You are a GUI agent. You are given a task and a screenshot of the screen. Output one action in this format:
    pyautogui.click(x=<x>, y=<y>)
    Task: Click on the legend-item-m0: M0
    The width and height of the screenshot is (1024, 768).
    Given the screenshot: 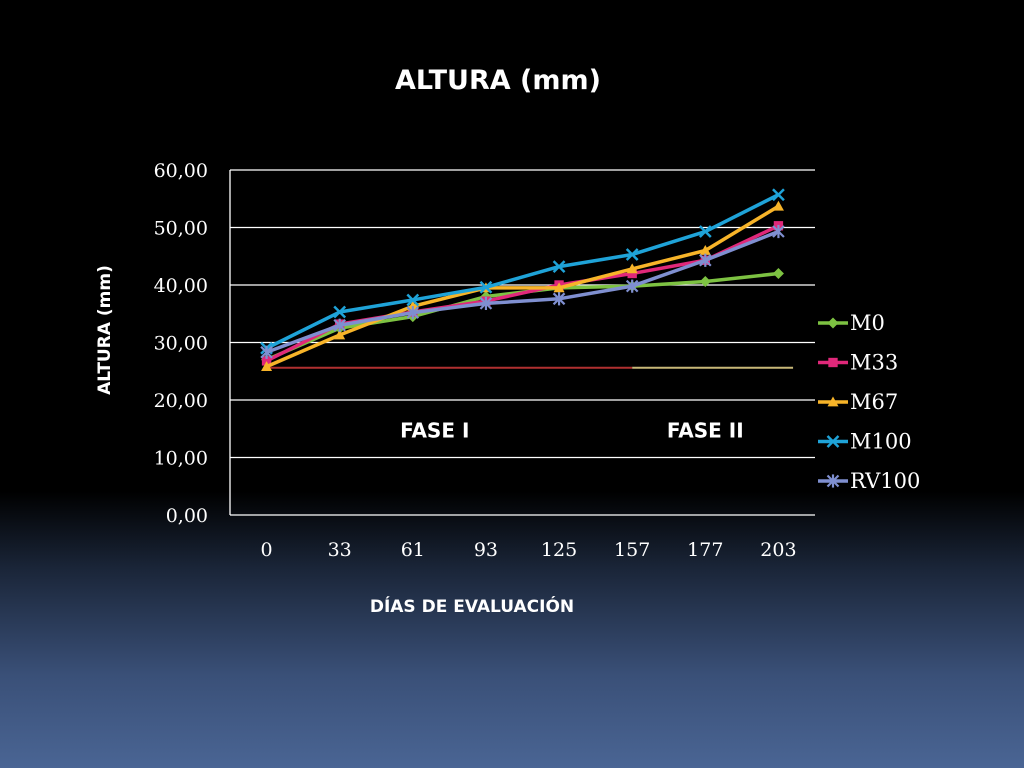 What is the action you would take?
    pyautogui.click(x=851, y=323)
    